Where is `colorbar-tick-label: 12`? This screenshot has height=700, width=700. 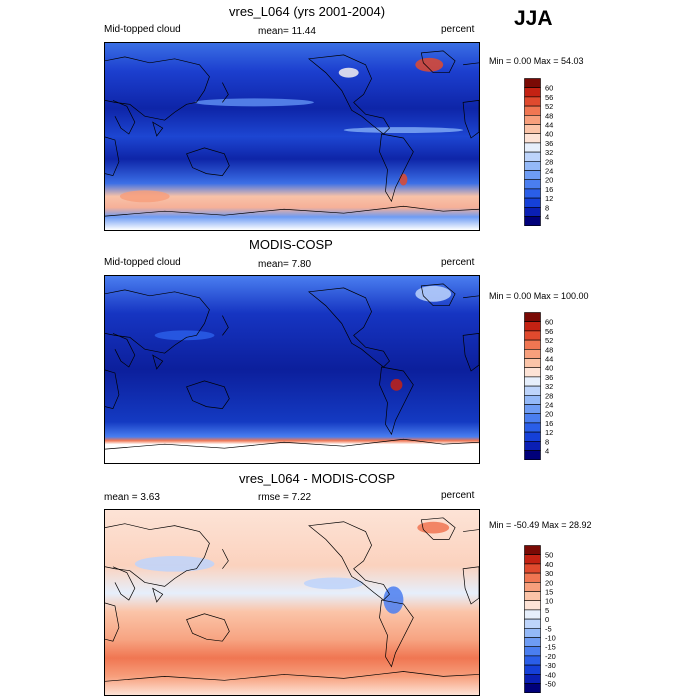
colorbar-tick-label: 12 is located at coordinates (549, 198).